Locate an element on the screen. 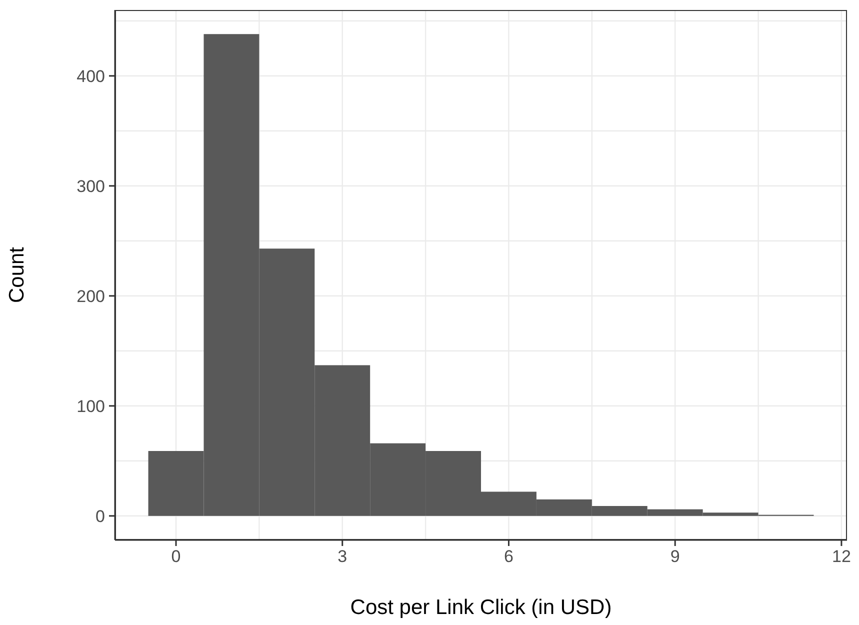 The image size is (859, 625). y-tick-label: 100 is located at coordinates (90, 406).